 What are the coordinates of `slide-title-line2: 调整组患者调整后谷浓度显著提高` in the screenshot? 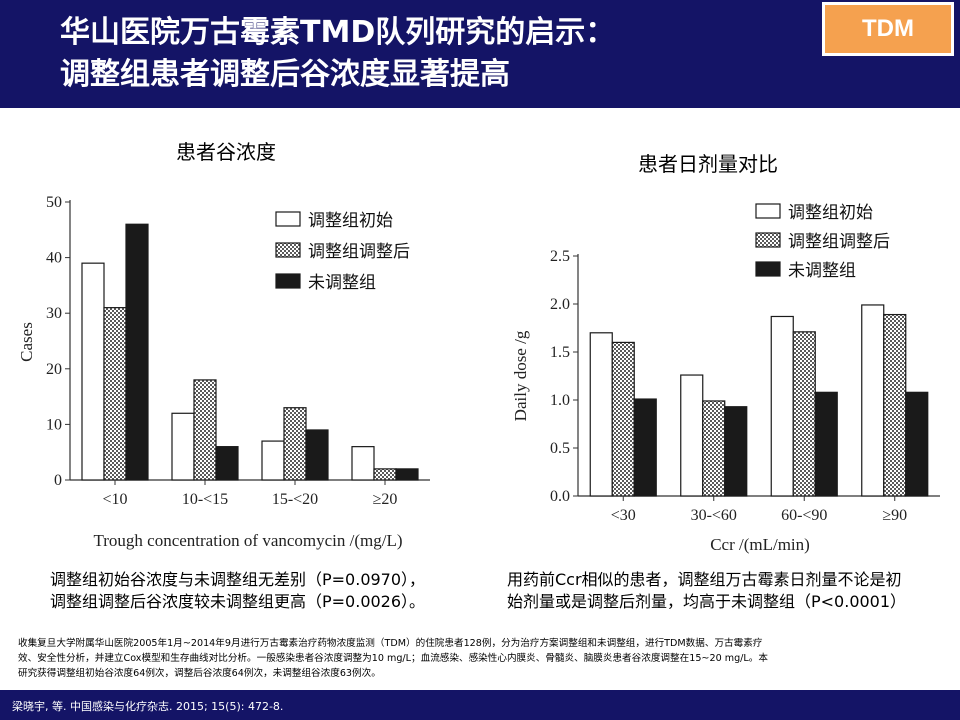 It's located at (285, 74).